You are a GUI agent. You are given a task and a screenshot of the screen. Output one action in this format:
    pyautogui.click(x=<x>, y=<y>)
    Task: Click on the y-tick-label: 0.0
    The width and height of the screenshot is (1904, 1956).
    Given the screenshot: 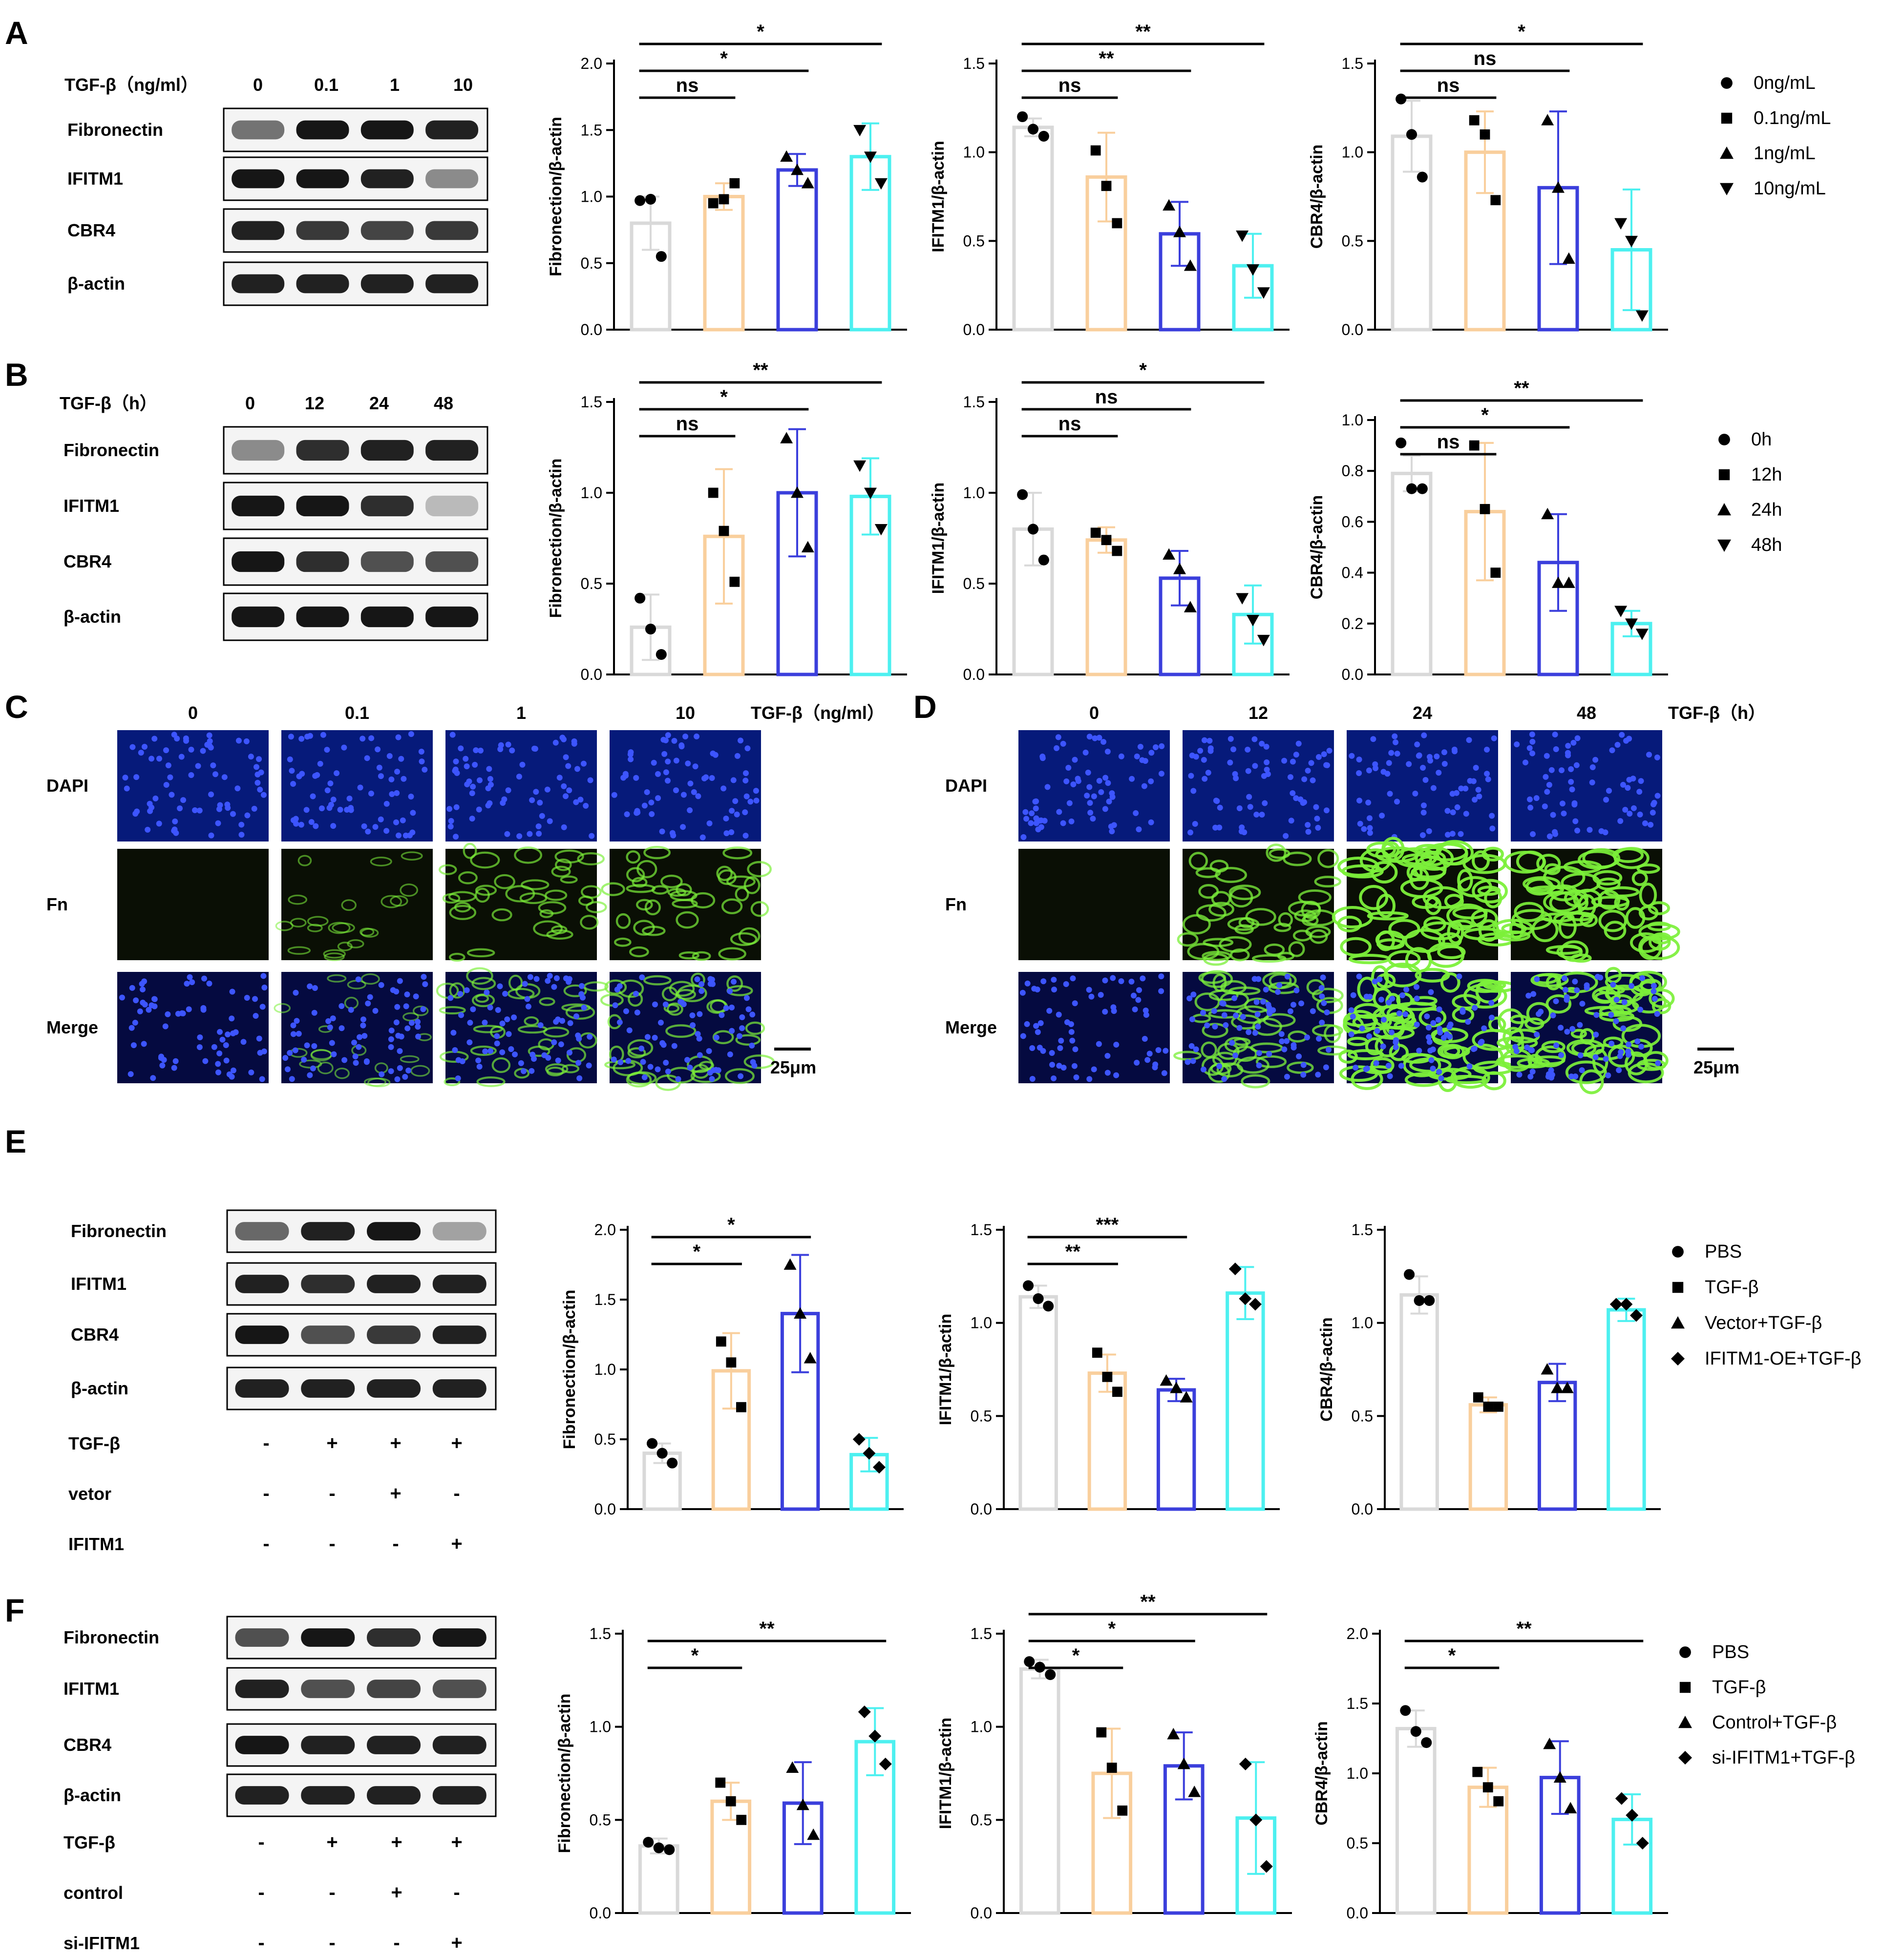 What is the action you would take?
    pyautogui.click(x=974, y=674)
    